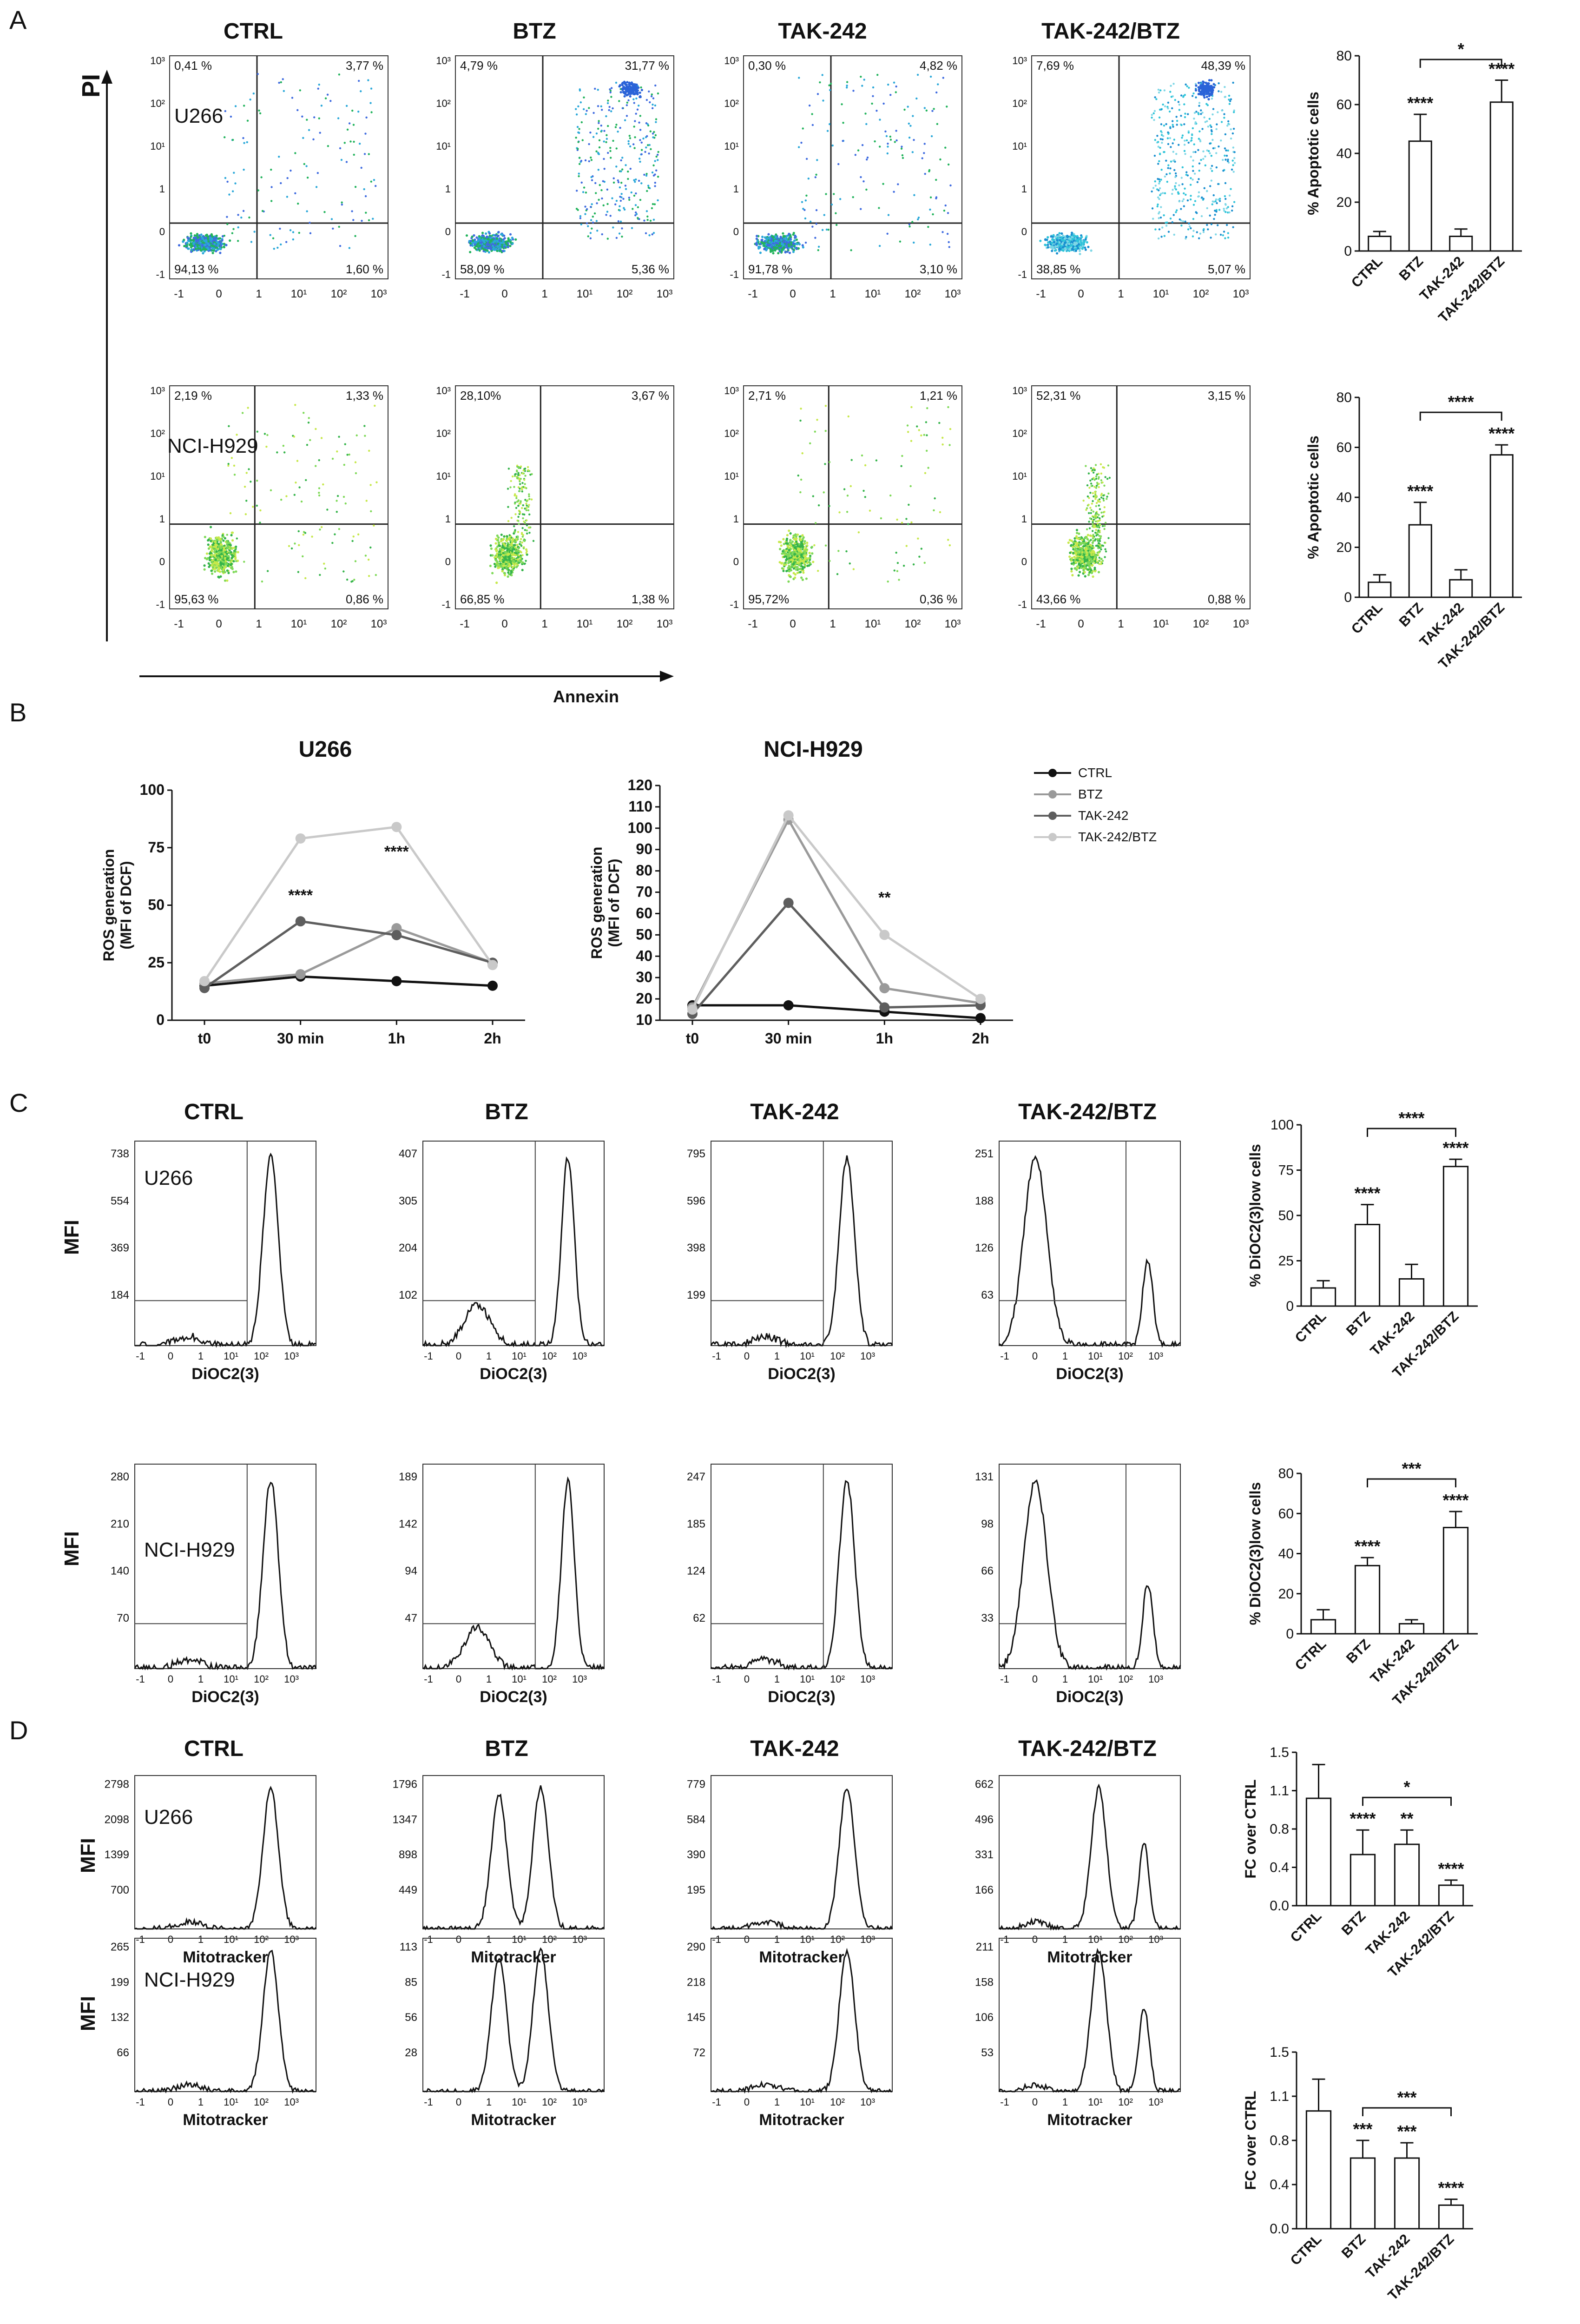 The width and height of the screenshot is (1580, 2324). What do you see at coordinates (408, 1947) in the screenshot?
I see `y-tick-label: 113` at bounding box center [408, 1947].